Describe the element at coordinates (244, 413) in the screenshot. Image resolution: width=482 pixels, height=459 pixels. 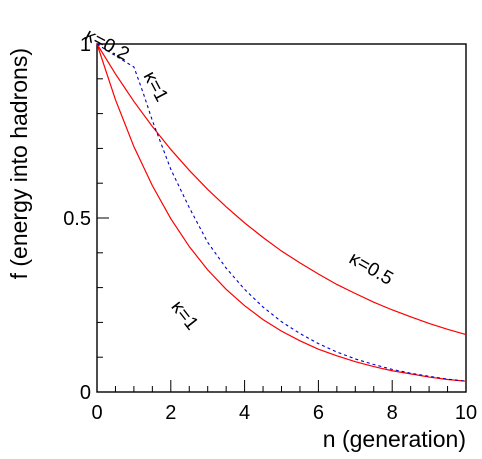
I see `x-tick-label: 4` at that location.